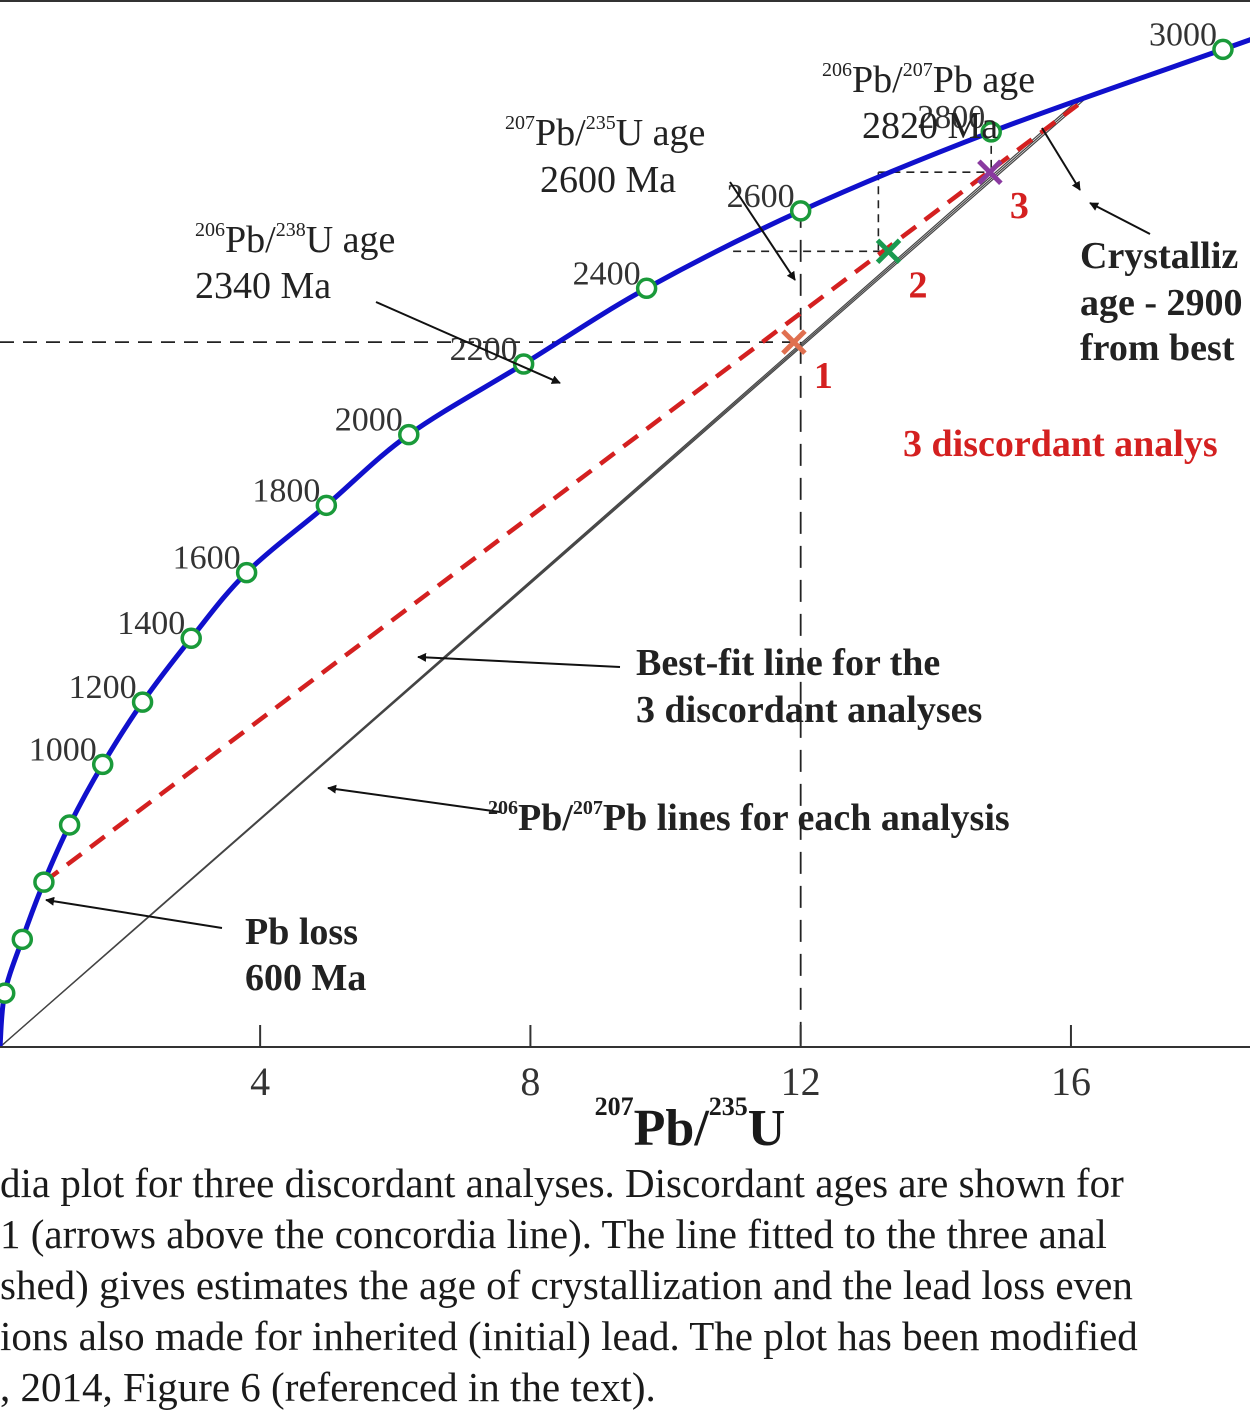 This screenshot has height=1414, width=1250. I want to click on pb206-207-age-value: 2820 Ma, so click(930, 126).